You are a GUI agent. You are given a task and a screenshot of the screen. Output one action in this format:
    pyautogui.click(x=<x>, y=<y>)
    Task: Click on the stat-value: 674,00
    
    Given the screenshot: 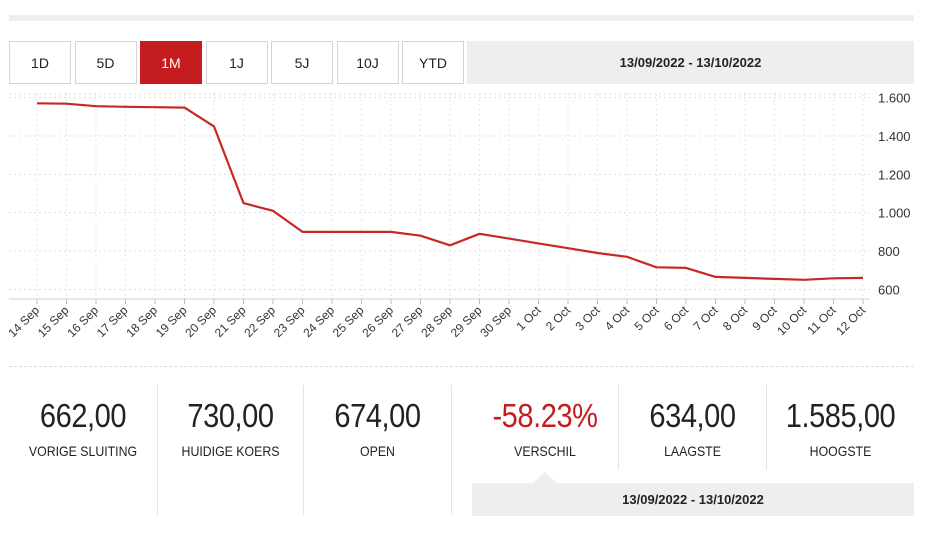 What is the action you would take?
    pyautogui.click(x=377, y=415)
    